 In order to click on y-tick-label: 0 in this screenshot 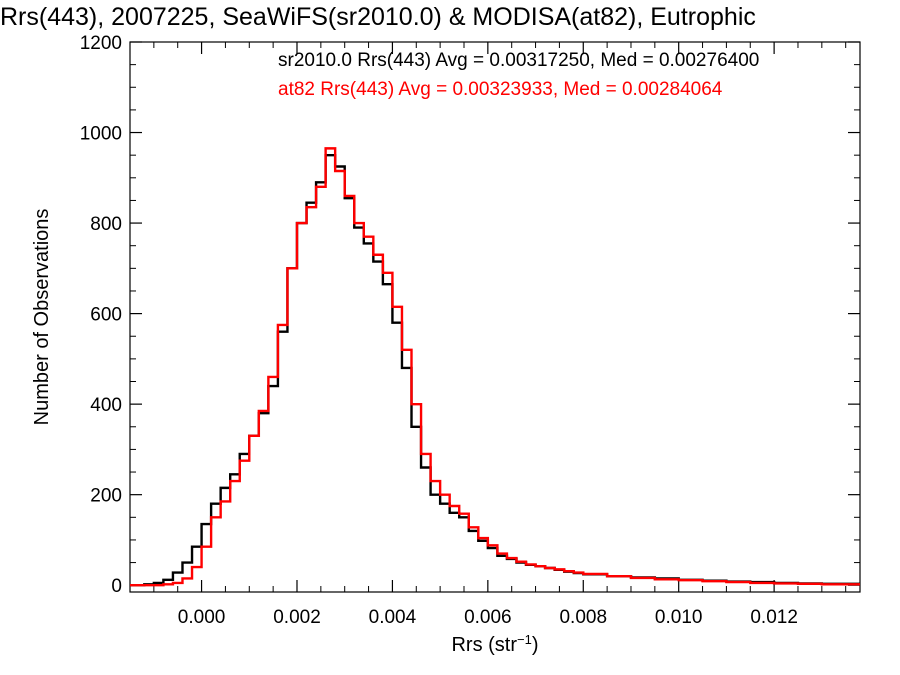, I will do `click(116, 586)`.